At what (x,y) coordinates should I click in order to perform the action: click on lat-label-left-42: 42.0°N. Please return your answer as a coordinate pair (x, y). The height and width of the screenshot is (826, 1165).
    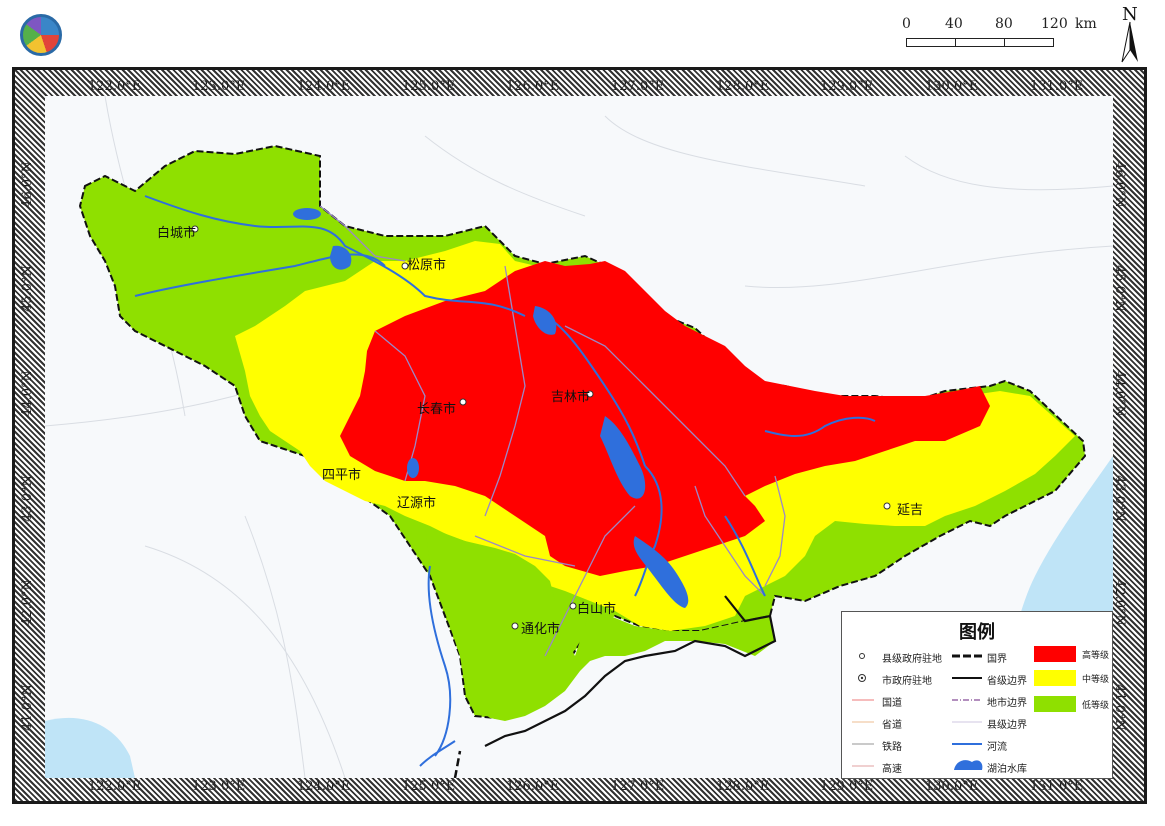
    Looking at the image, I should click on (27, 602).